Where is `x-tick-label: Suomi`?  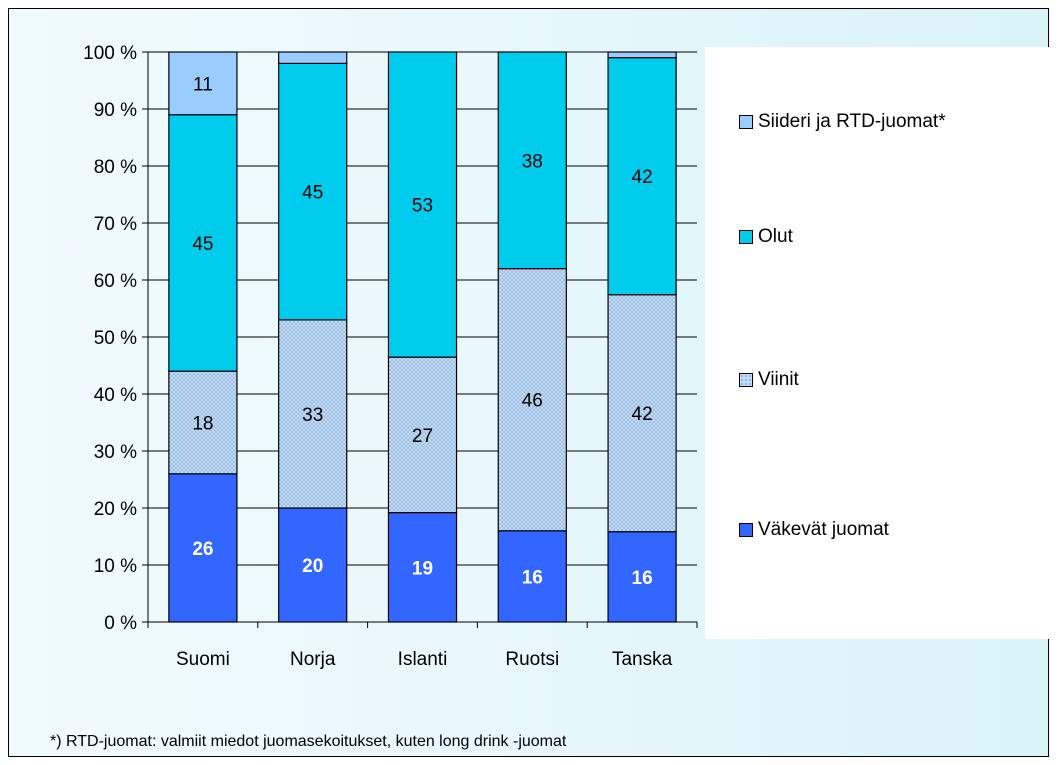 x-tick-label: Suomi is located at coordinates (203, 659).